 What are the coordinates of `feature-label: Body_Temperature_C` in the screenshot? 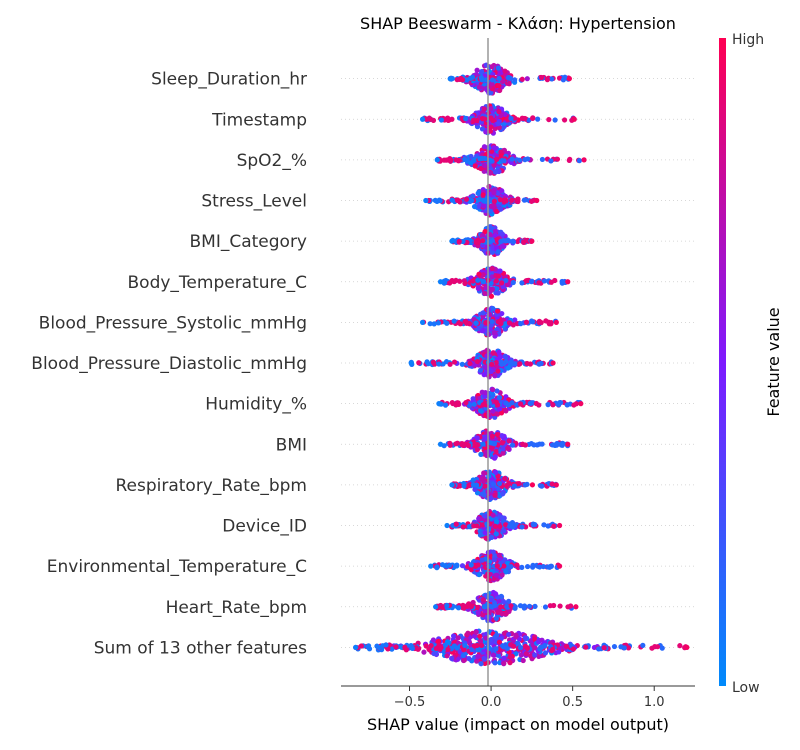 It's located at (217, 283).